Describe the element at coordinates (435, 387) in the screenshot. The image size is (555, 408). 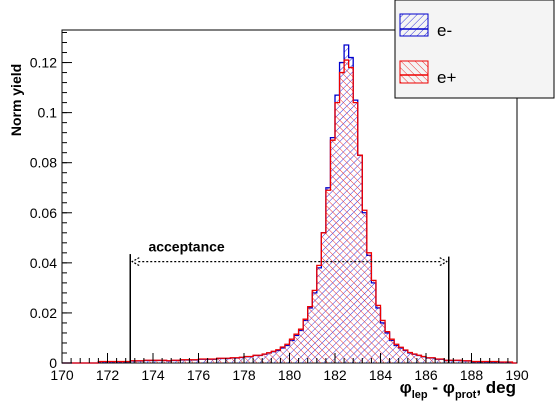
I see `x-axis-title-minus: -` at that location.